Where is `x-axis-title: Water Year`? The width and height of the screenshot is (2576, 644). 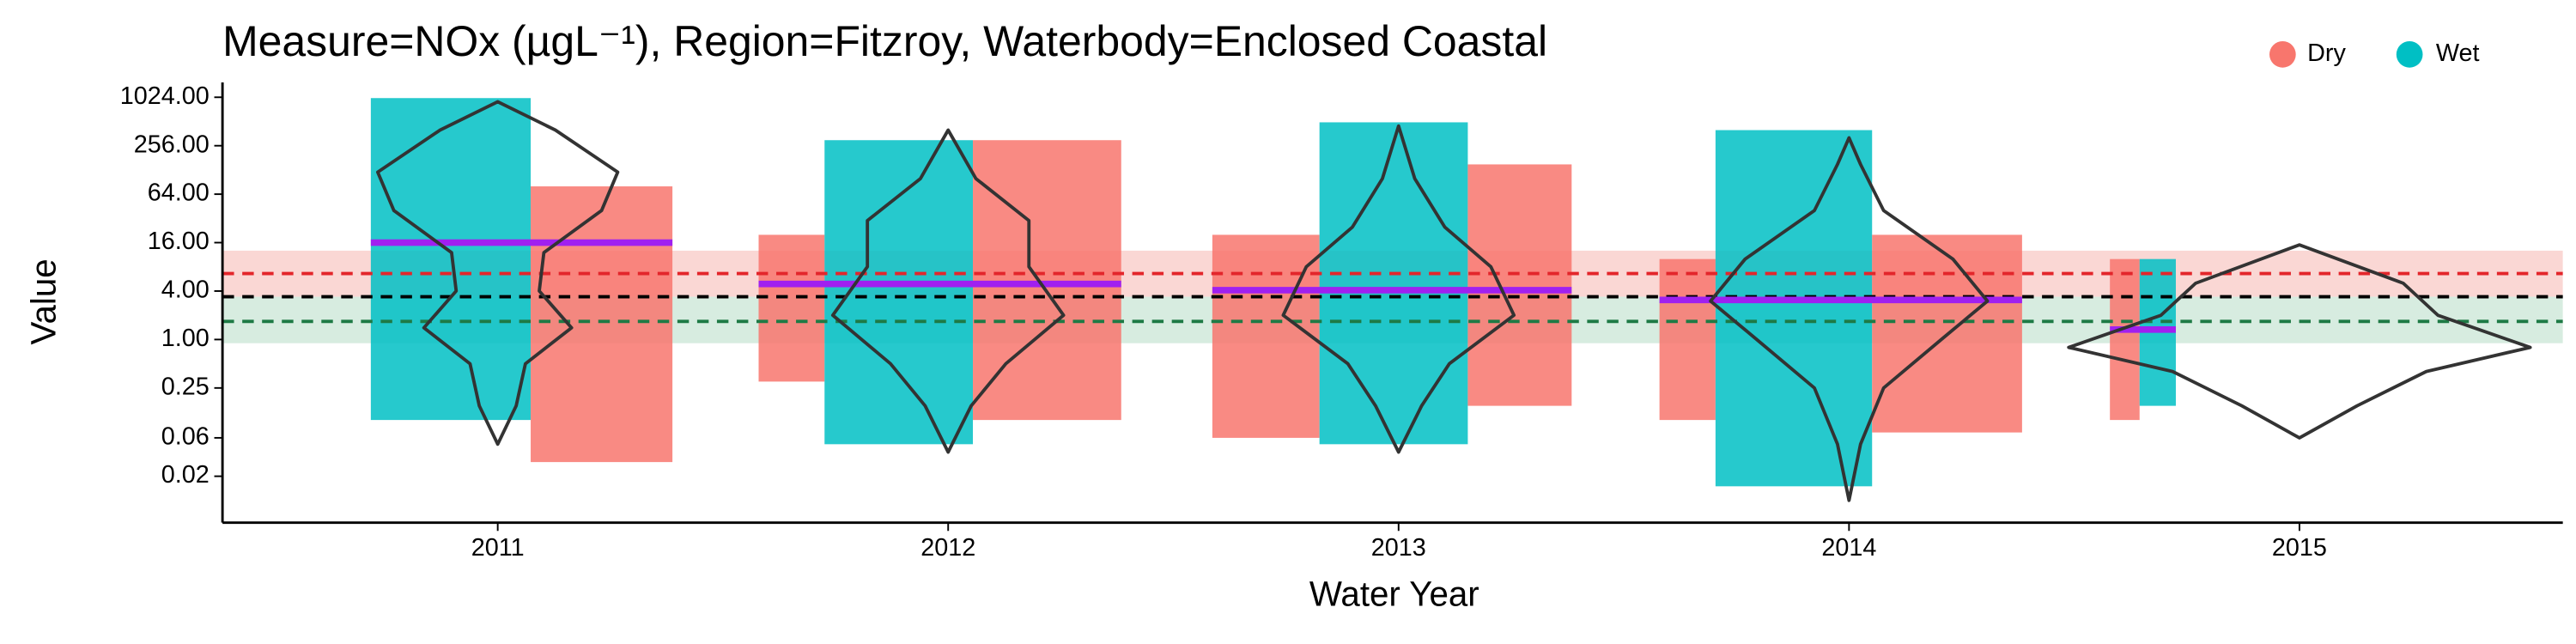 x-axis-title: Water Year is located at coordinates (1394, 594).